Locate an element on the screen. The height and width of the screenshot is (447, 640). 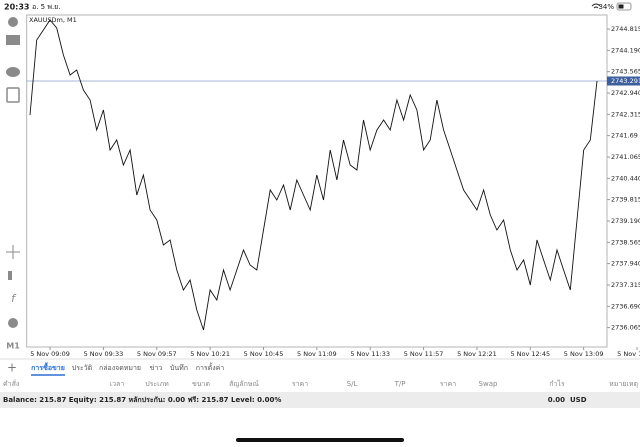
account-icon is located at coordinates (13, 22).